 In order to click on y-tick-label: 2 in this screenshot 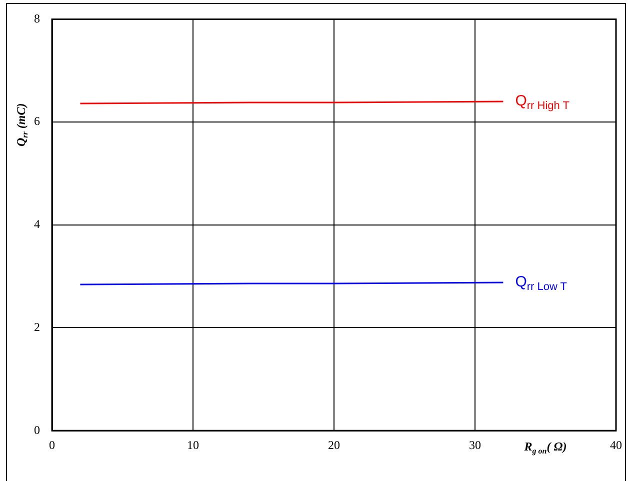, I will do `click(37, 327)`.